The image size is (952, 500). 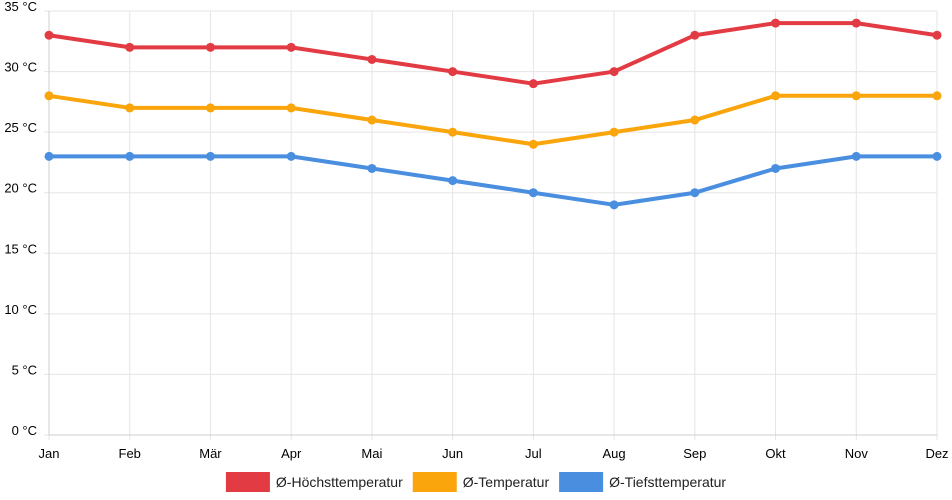 What do you see at coordinates (20, 309) in the screenshot?
I see `y-tick-label: 10 °C` at bounding box center [20, 309].